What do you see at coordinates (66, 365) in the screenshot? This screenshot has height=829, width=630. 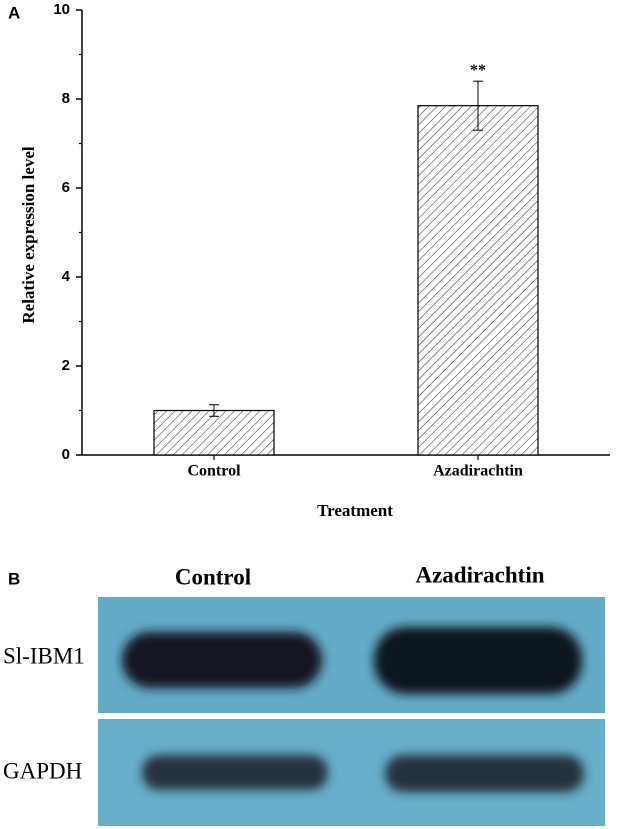 I see `y-tick-label: 2` at bounding box center [66, 365].